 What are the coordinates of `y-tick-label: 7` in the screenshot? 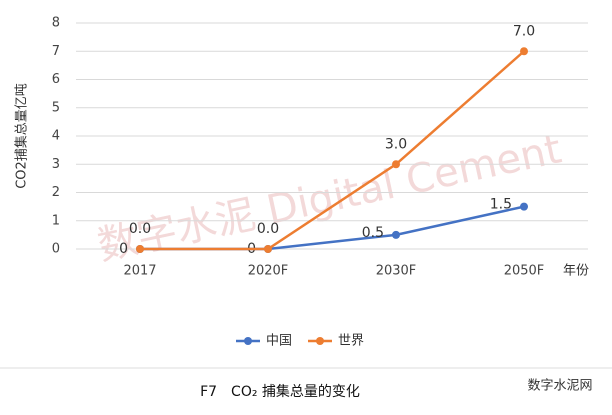 It's located at (56, 51).